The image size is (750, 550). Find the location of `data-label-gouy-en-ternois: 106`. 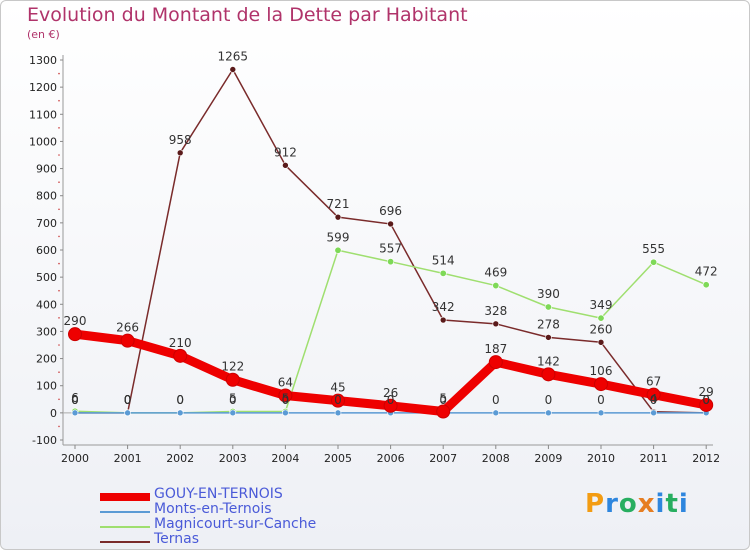

data-label-gouy-en-ternois: 106 is located at coordinates (601, 371).